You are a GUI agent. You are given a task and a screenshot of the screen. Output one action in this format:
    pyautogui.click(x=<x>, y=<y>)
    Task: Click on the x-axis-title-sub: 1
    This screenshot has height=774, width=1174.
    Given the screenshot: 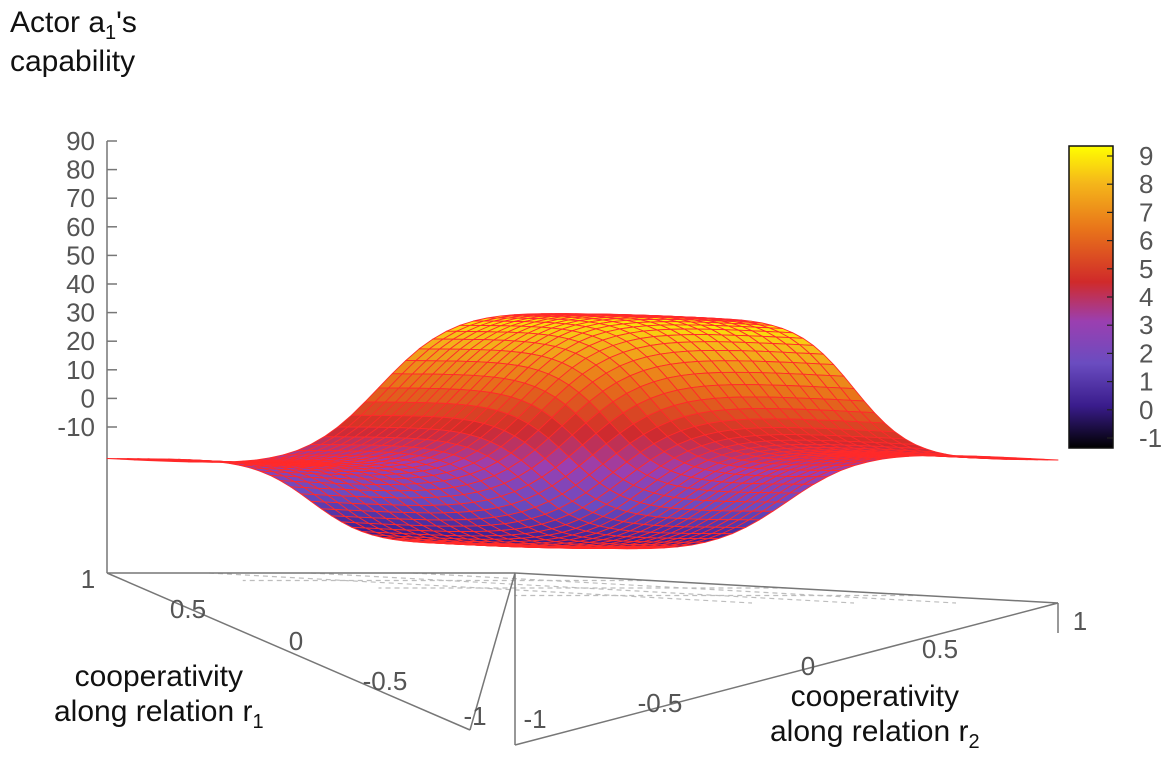 What is the action you would take?
    pyautogui.click(x=258, y=721)
    